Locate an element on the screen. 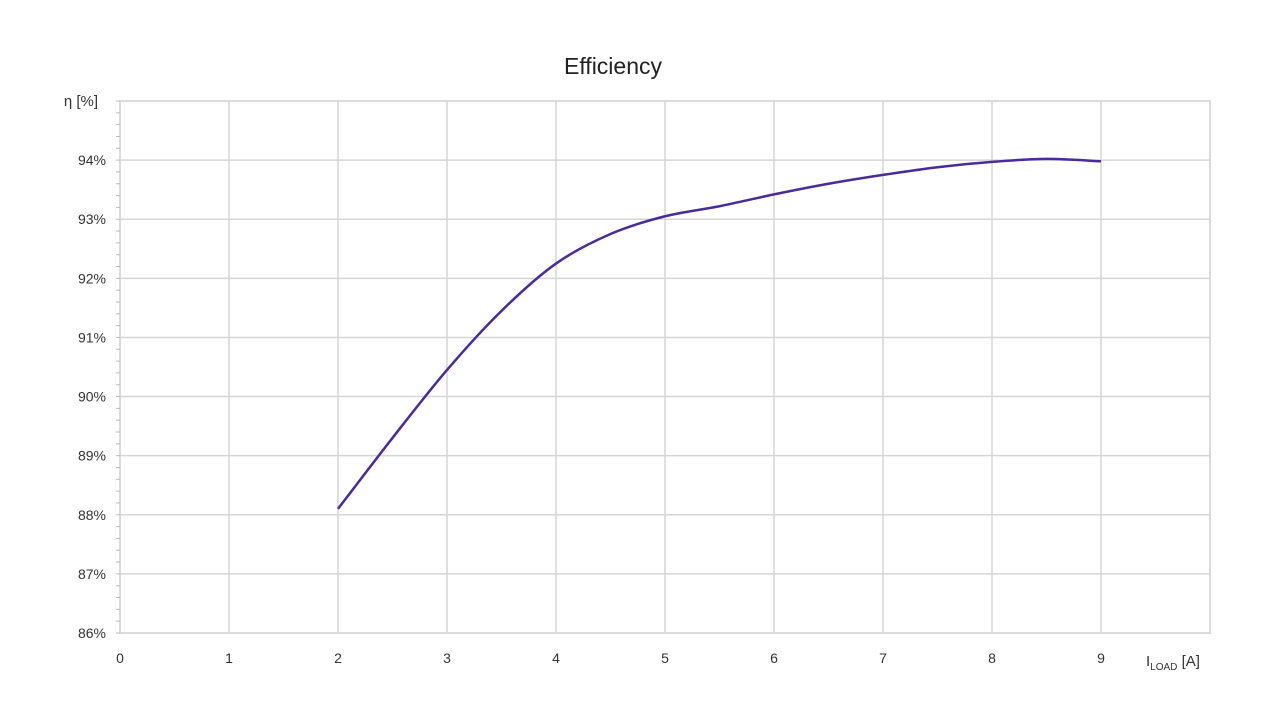 This screenshot has height=721, width=1280. y-tick-label: 91% is located at coordinates (92, 337).